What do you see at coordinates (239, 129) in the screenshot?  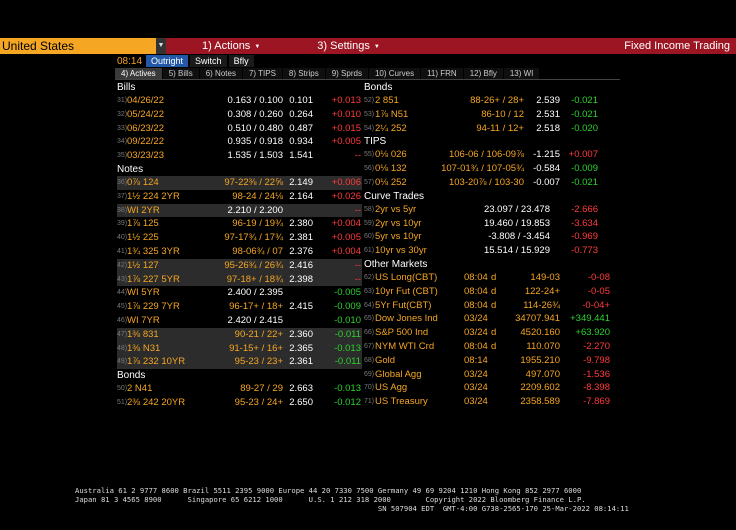 I see `bill-row: 33) 06/23/22 0.510 / 0.480 0.487 +0.015` at bounding box center [239, 129].